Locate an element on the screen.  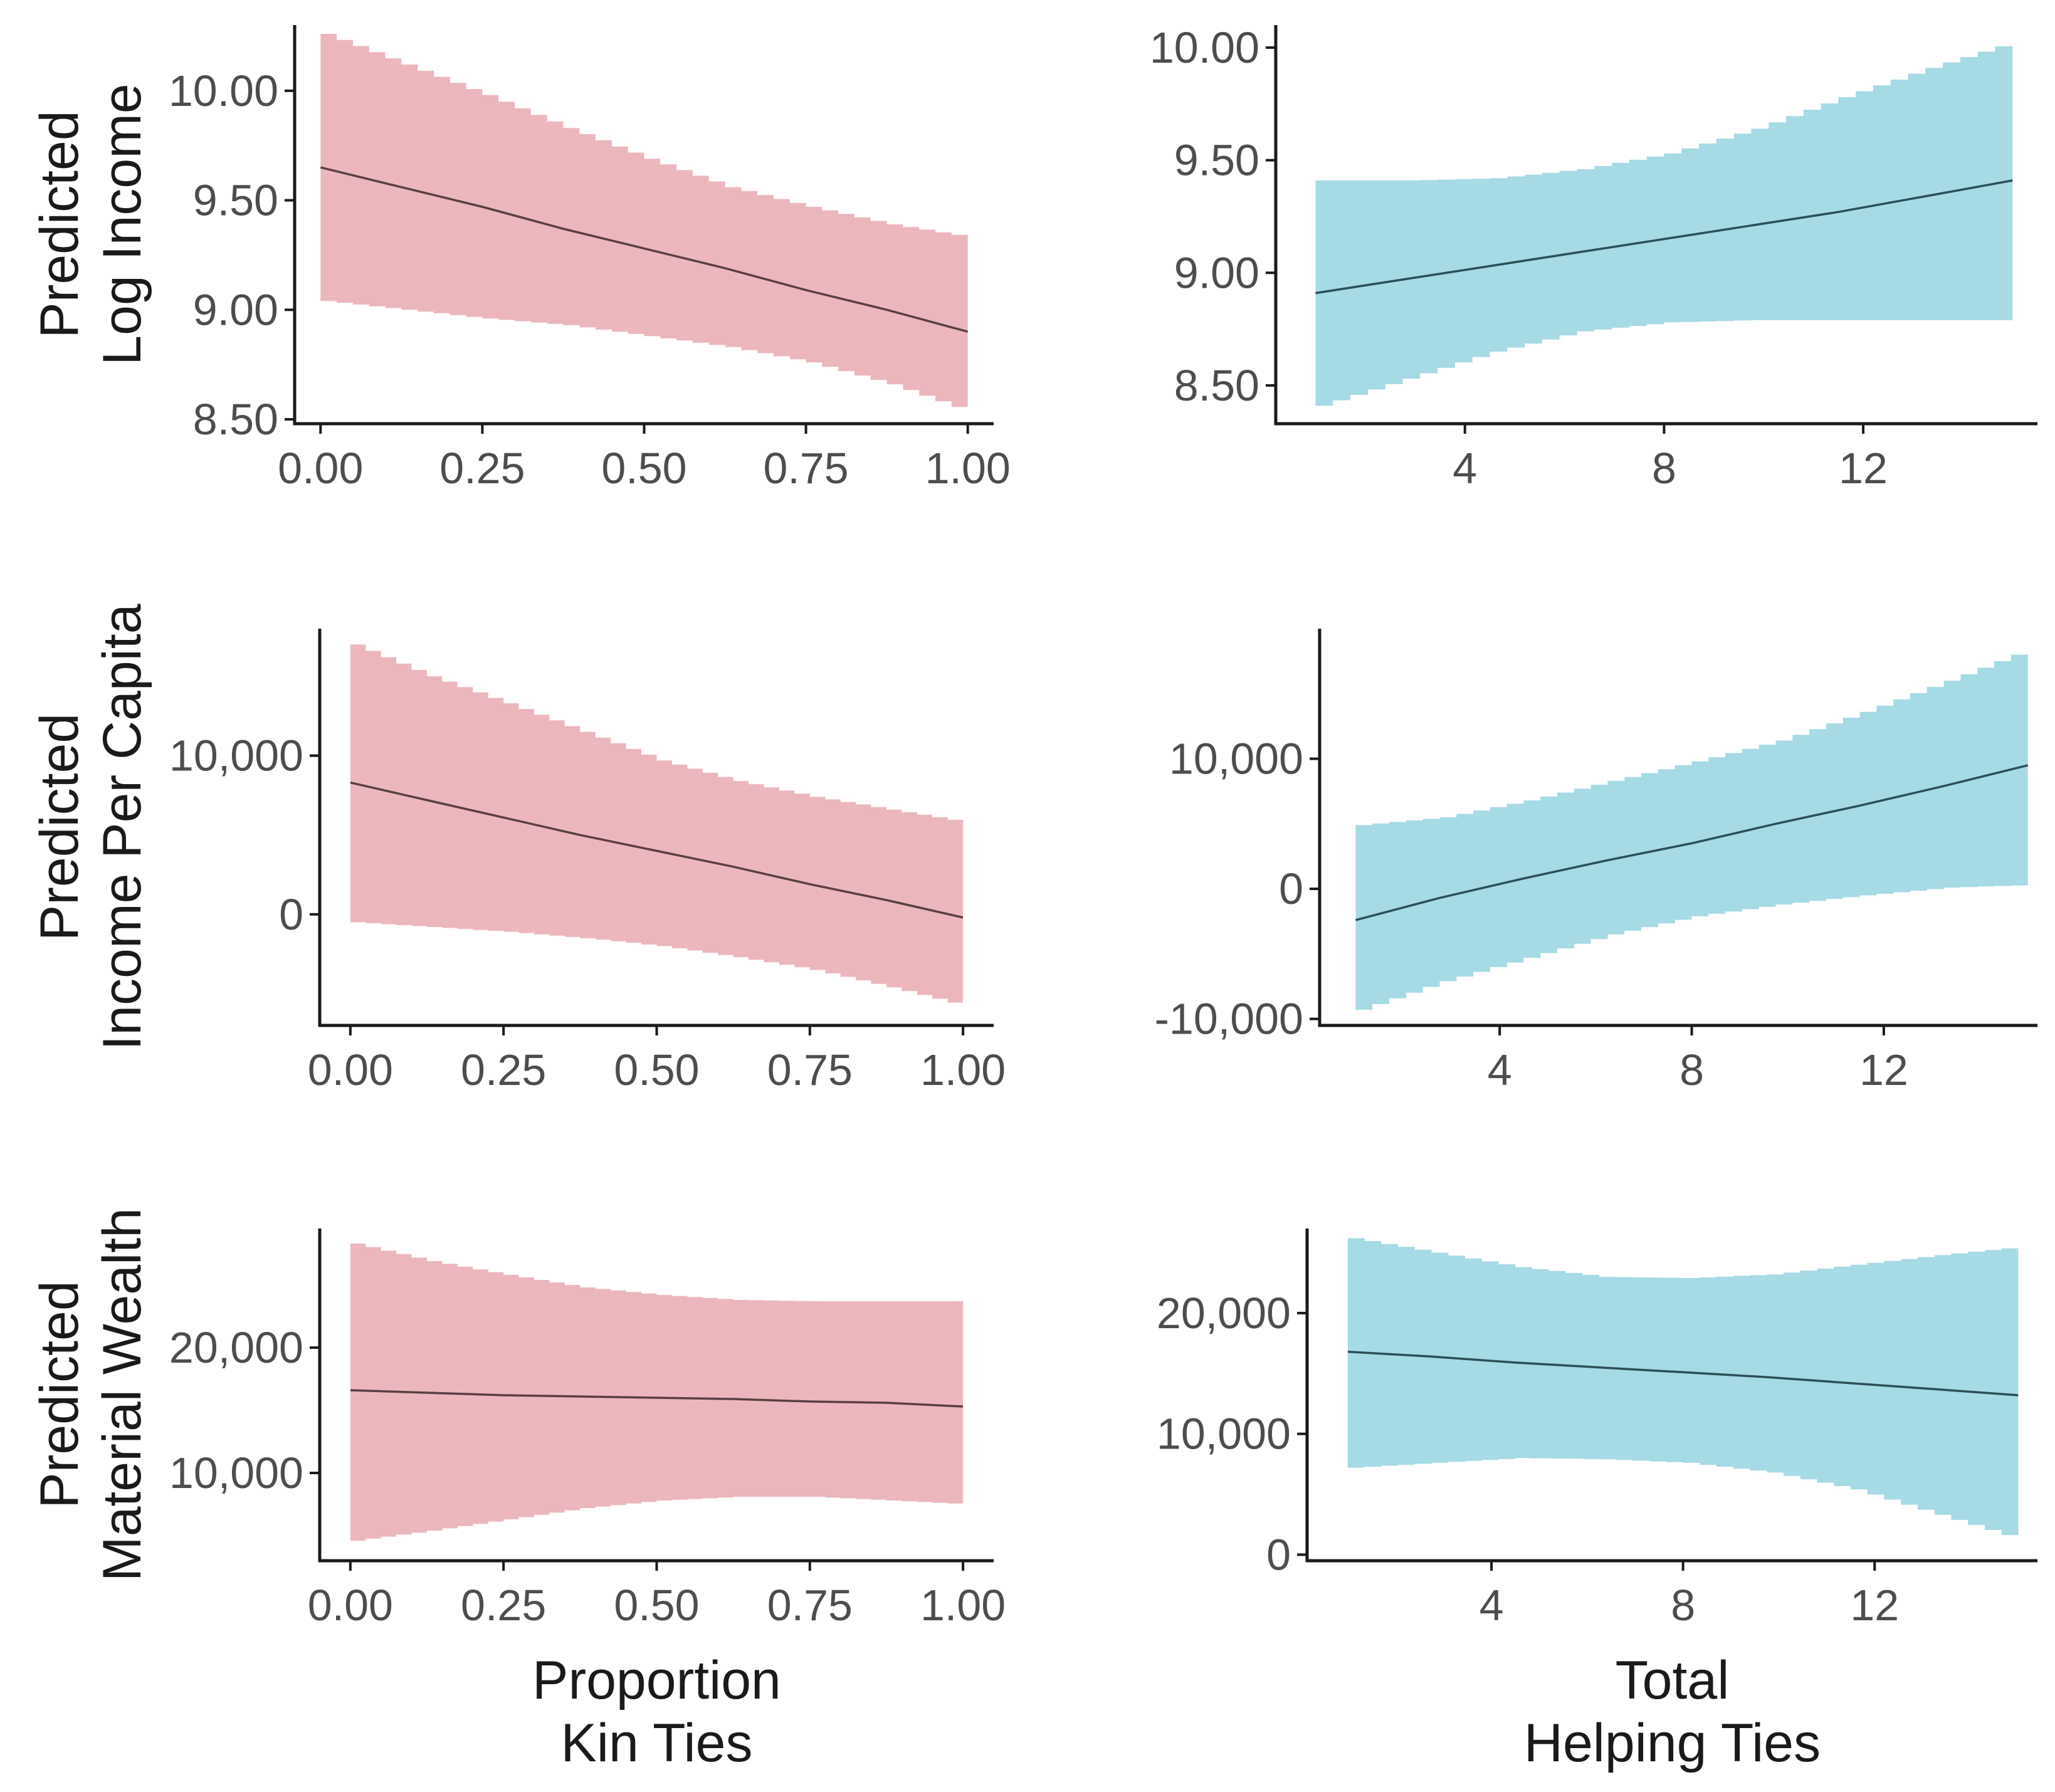
x-axis-label: Total is located at coordinates (1673, 1681).